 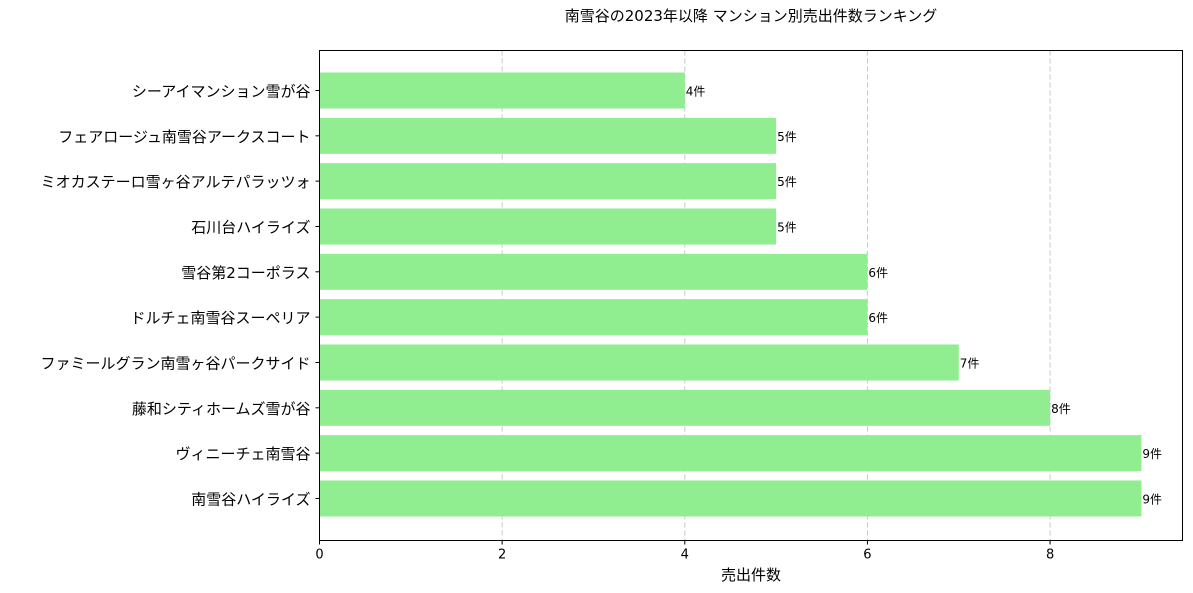 I want to click on y-tick-label: ミオカステーロ雪ヶ谷アルテパラッツォ, so click(x=176, y=182).